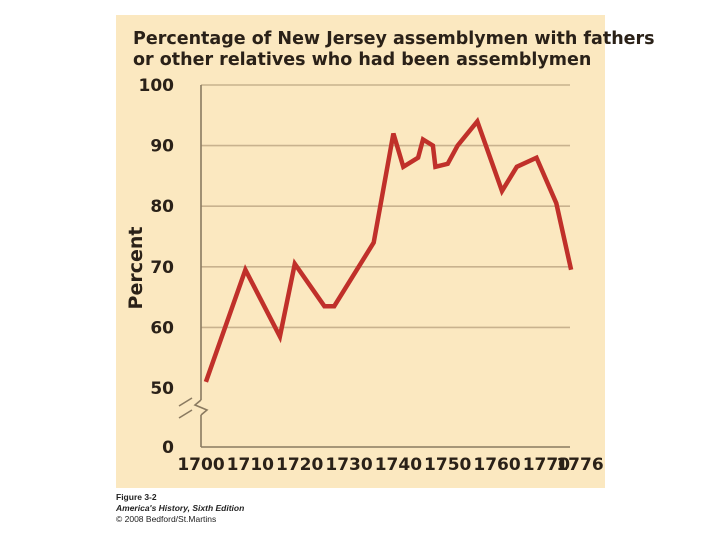 The height and width of the screenshot is (540, 720). Describe the element at coordinates (166, 519) in the screenshot. I see `copyright: © 2008 Bedford/St.Martins` at that location.